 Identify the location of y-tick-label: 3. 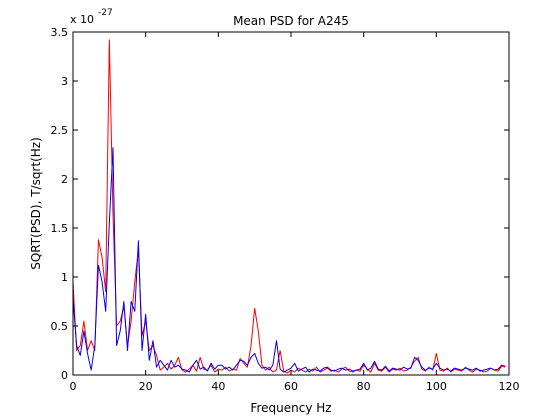
(64, 81).